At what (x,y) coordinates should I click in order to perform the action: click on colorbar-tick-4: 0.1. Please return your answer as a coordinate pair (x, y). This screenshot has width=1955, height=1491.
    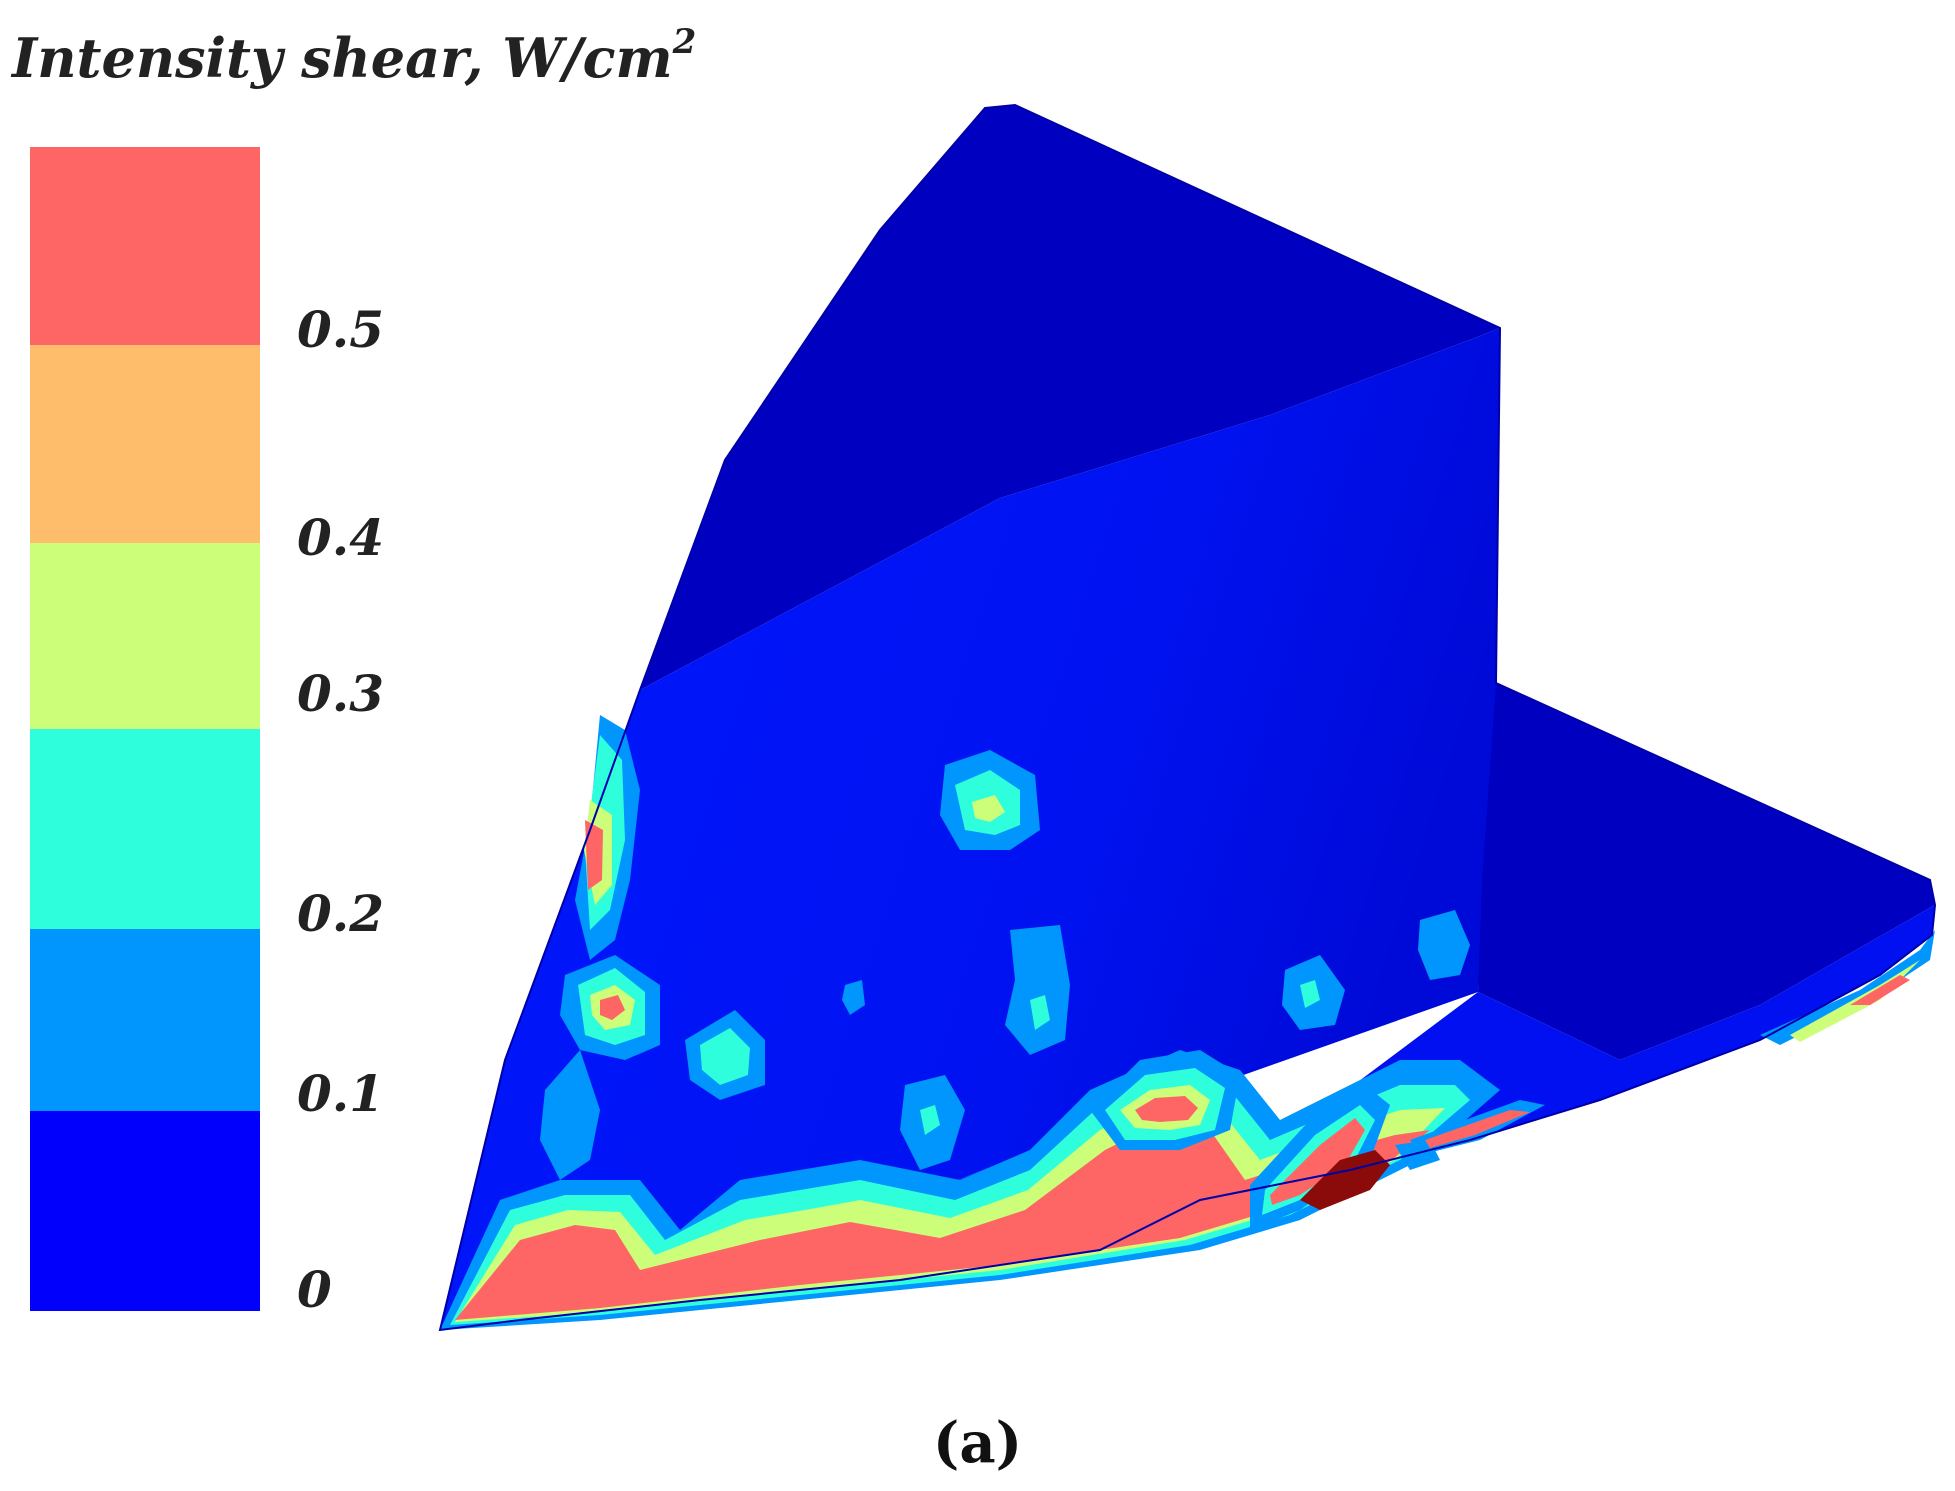
    Looking at the image, I should click on (340, 1093).